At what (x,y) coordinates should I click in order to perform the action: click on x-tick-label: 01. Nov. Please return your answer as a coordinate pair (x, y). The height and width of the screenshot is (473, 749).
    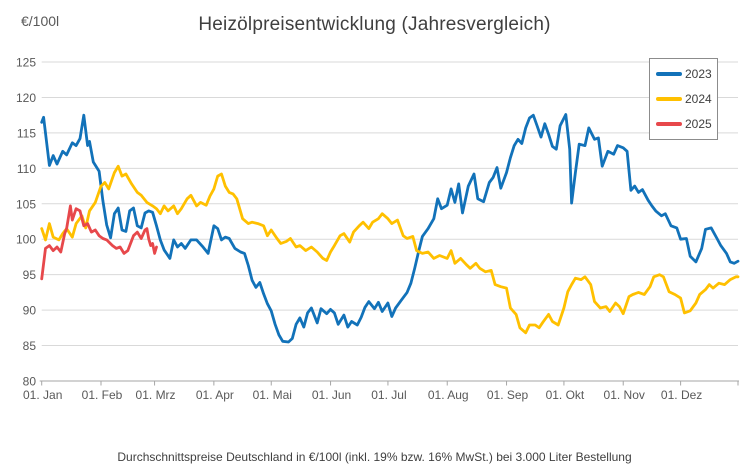
    Looking at the image, I should click on (624, 395).